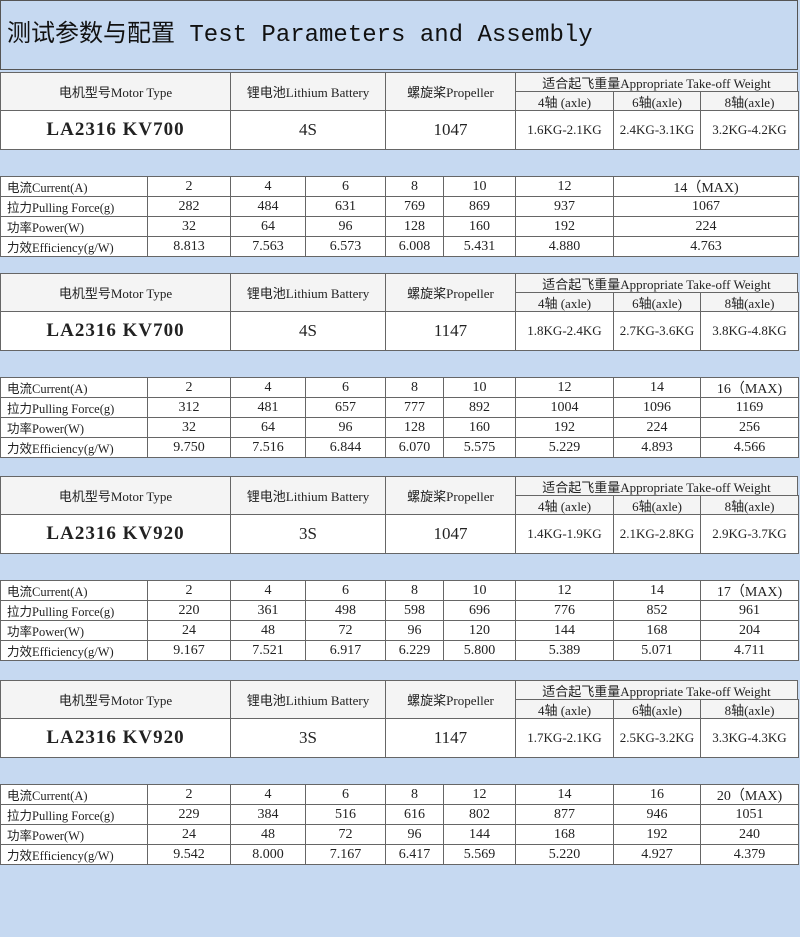  I want to click on data-cell: 769, so click(414, 206).